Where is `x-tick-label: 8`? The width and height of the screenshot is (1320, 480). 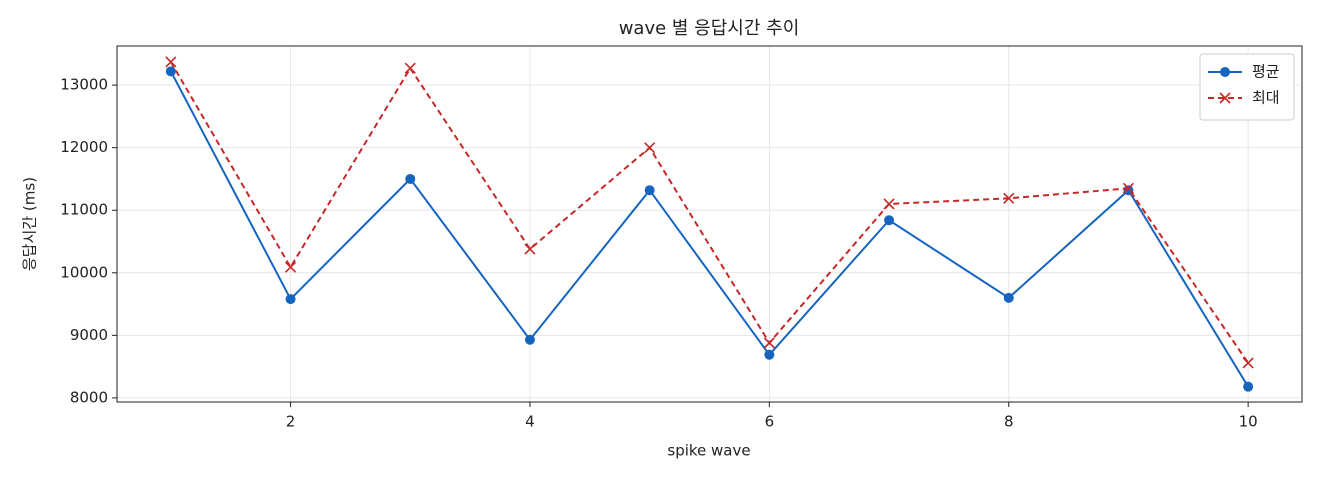
x-tick-label: 8 is located at coordinates (1009, 422).